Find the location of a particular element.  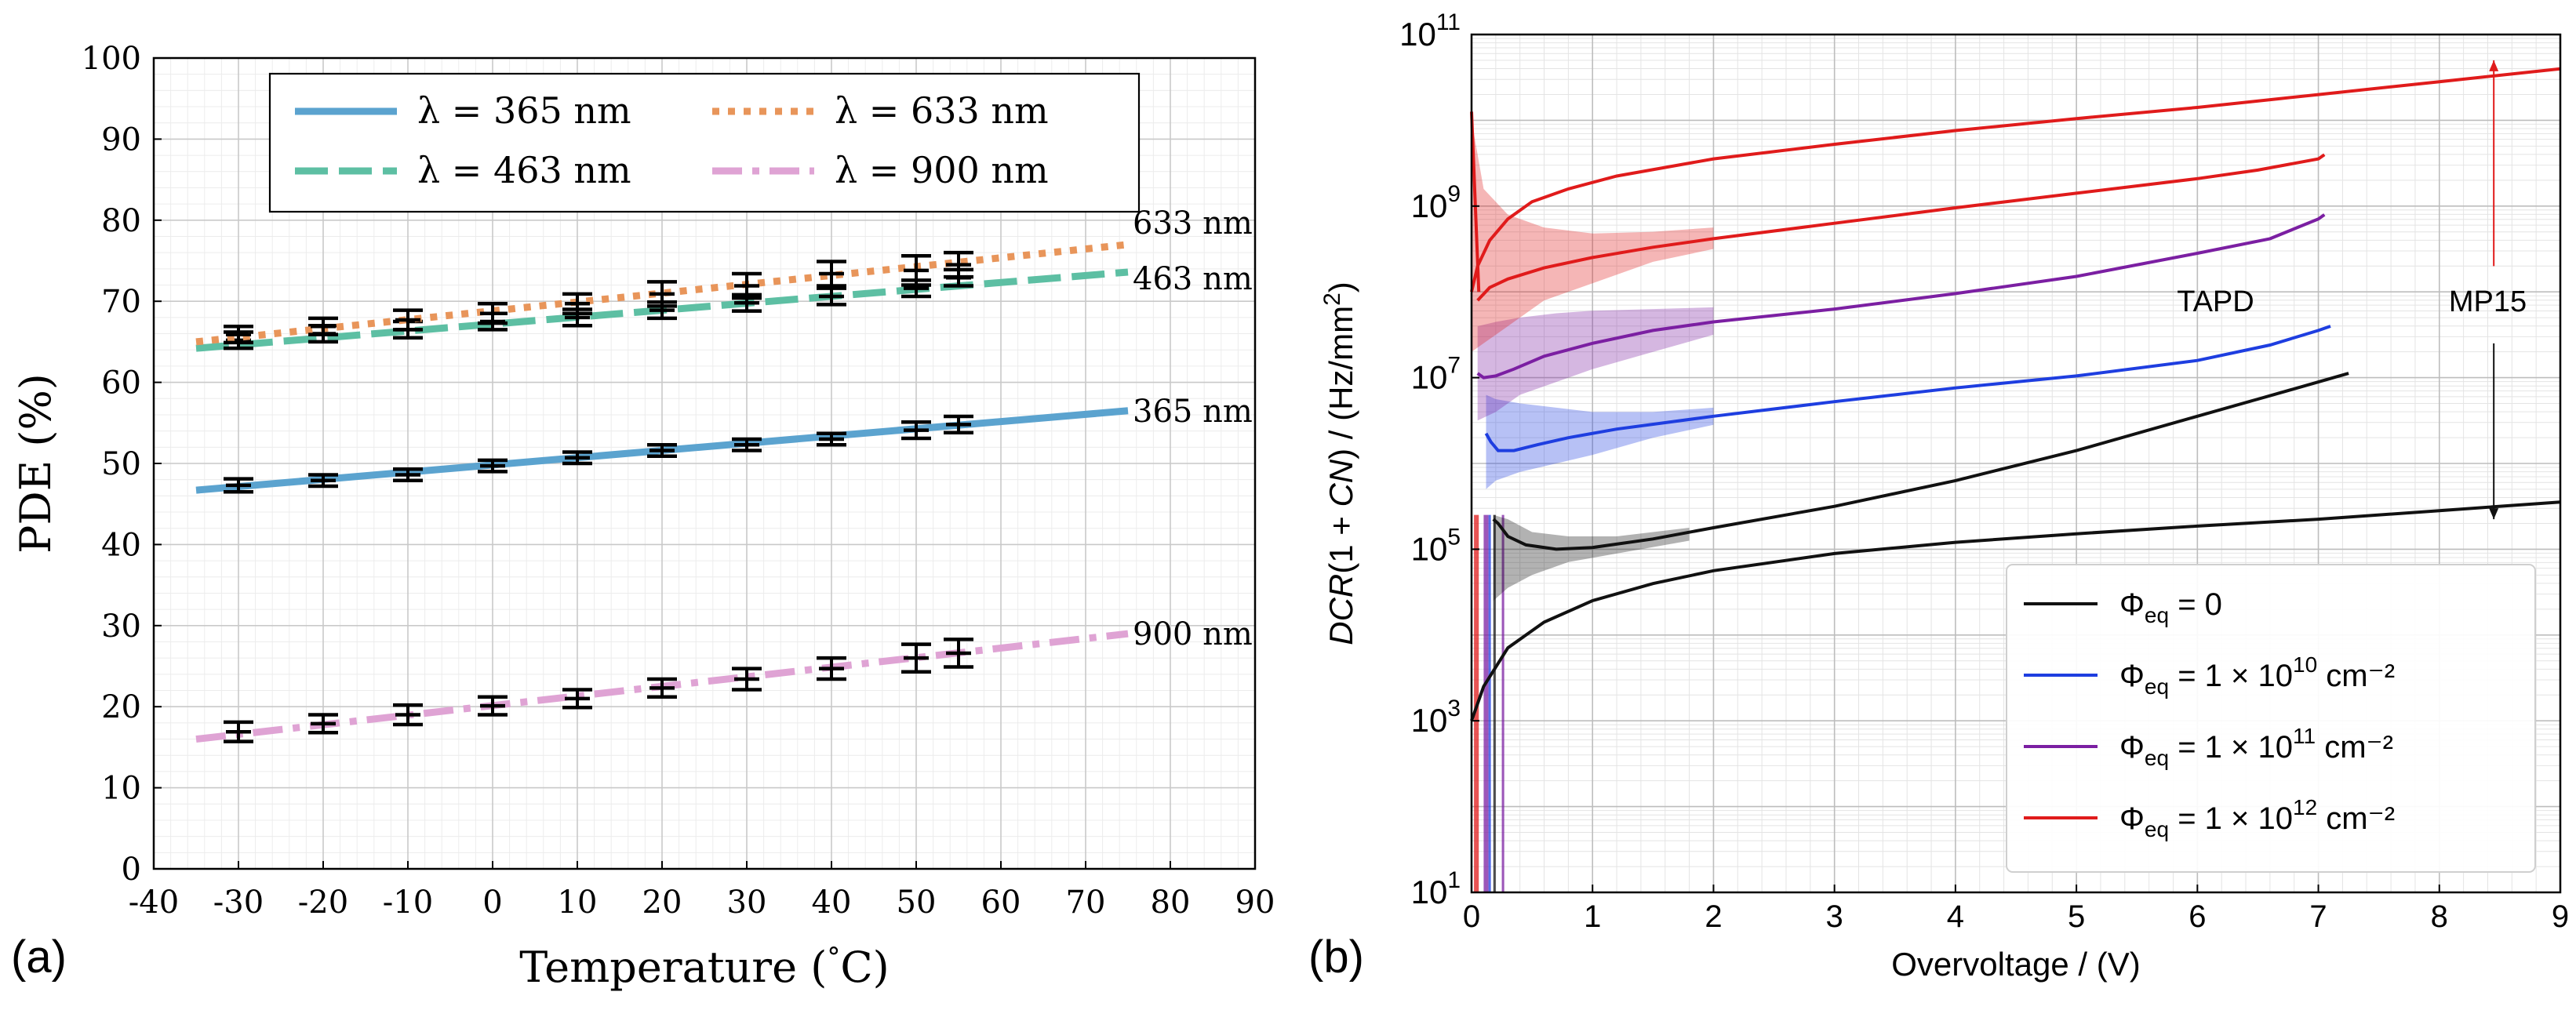

legend-box is located at coordinates (2271, 719).